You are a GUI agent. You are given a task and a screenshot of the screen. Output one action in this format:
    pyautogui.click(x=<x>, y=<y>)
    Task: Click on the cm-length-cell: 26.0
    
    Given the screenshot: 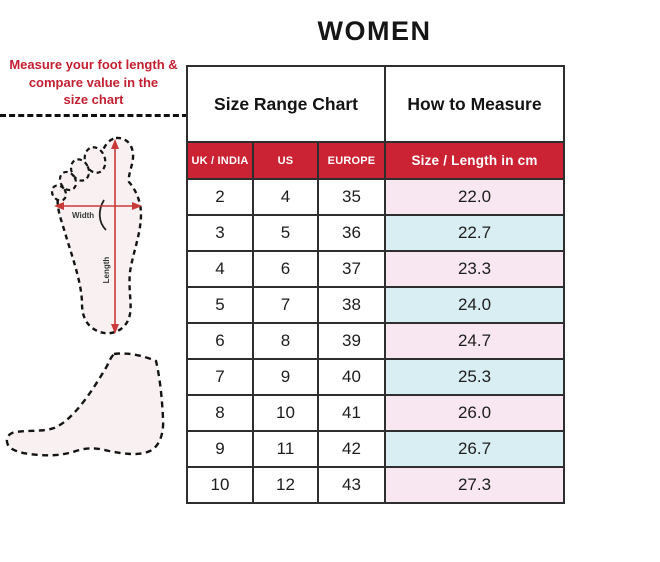 What is the action you would take?
    pyautogui.click(x=474, y=413)
    